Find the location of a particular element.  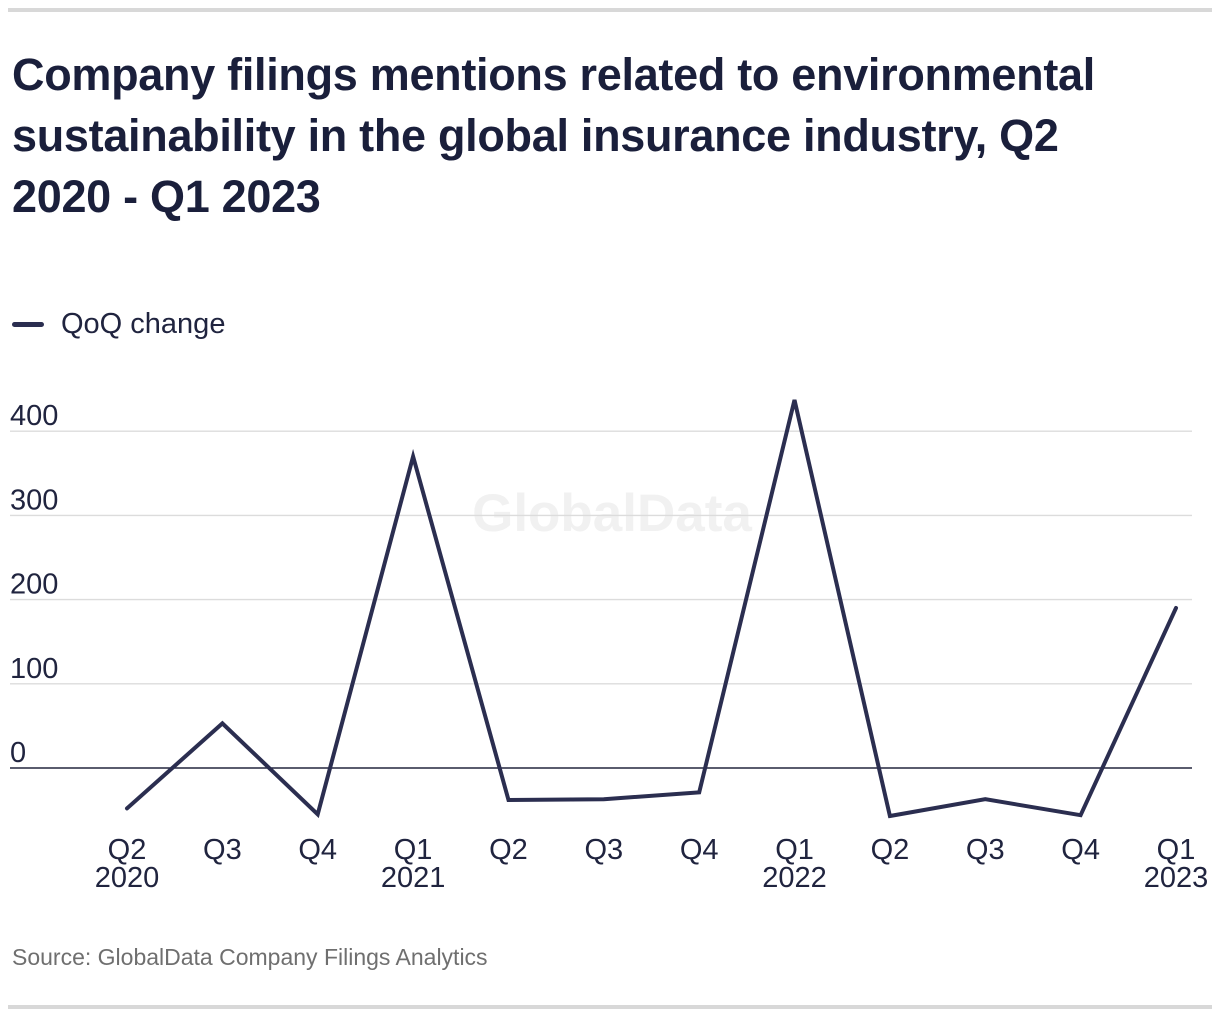

x-tick-quarter-q4-2021: Q4 is located at coordinates (699, 850).